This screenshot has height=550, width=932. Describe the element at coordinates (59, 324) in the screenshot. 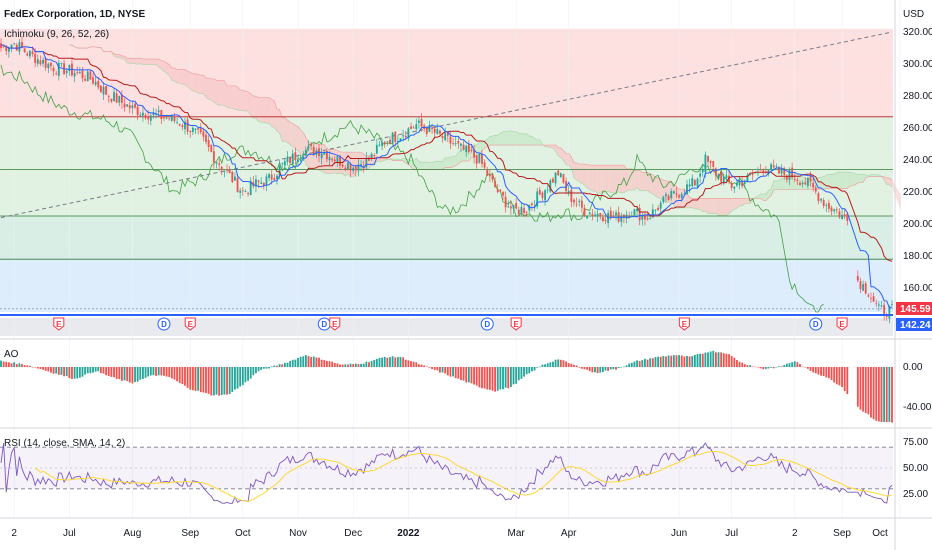

I see `event-label: E` at that location.